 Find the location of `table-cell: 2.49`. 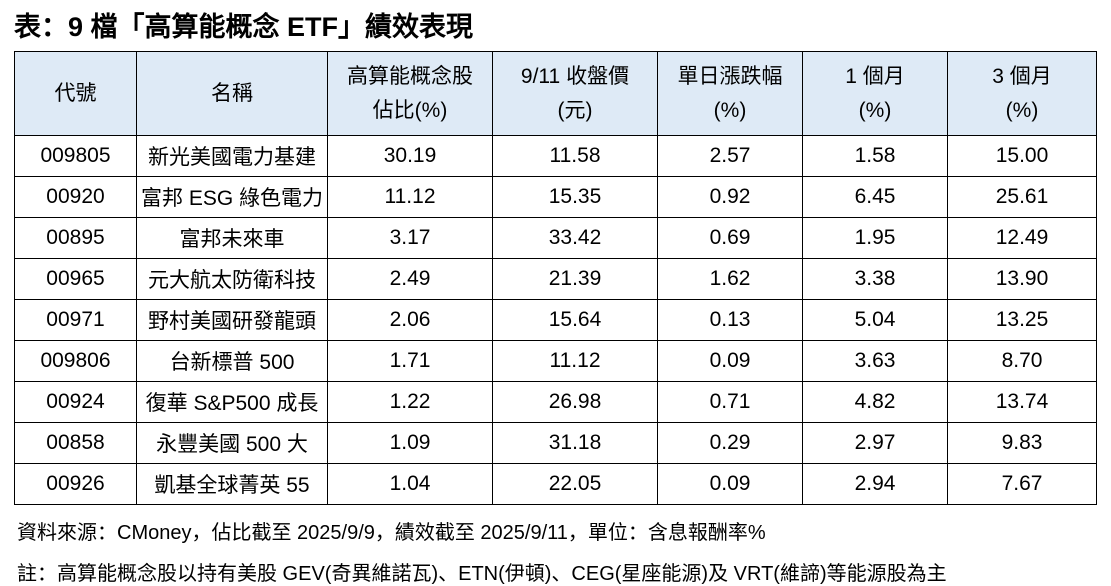

table-cell: 2.49 is located at coordinates (410, 279).